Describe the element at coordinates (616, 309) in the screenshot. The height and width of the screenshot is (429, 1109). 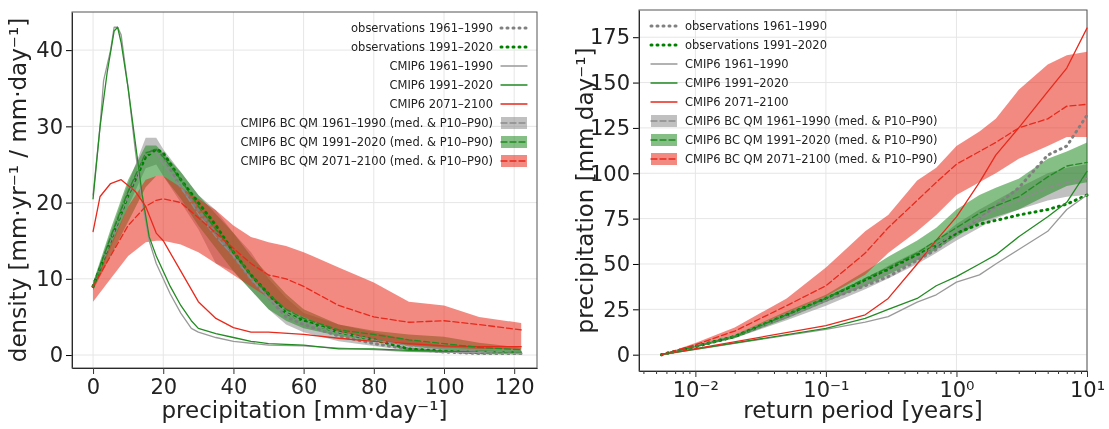
I see `y-tick-label: 25` at that location.